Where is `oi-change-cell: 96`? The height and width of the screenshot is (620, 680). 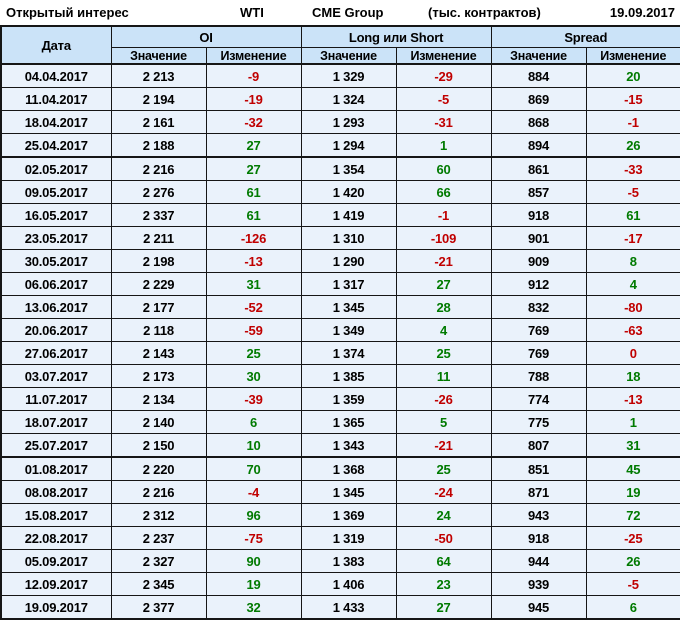
oi-change-cell: 96 is located at coordinates (253, 515).